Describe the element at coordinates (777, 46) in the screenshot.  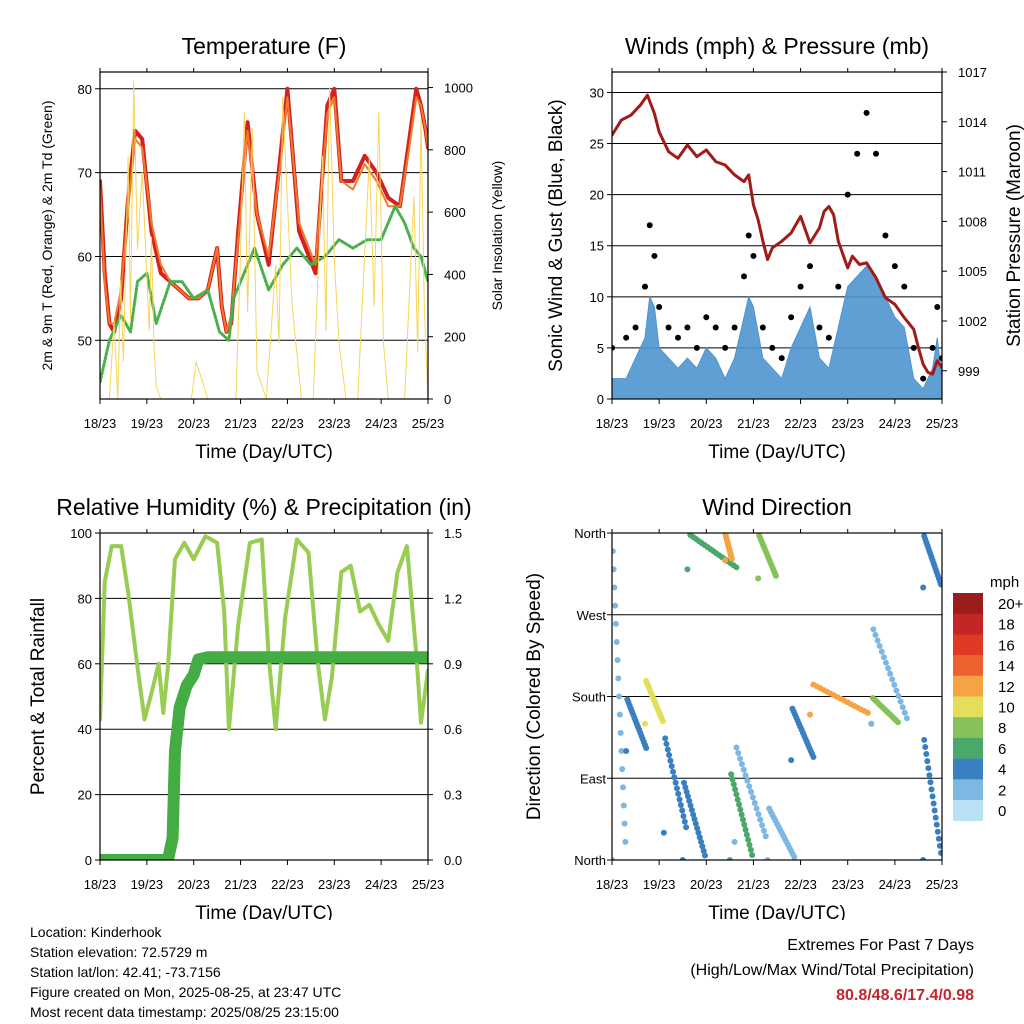
I see `chart-title: Winds (mph) & Pressure (mb)` at that location.